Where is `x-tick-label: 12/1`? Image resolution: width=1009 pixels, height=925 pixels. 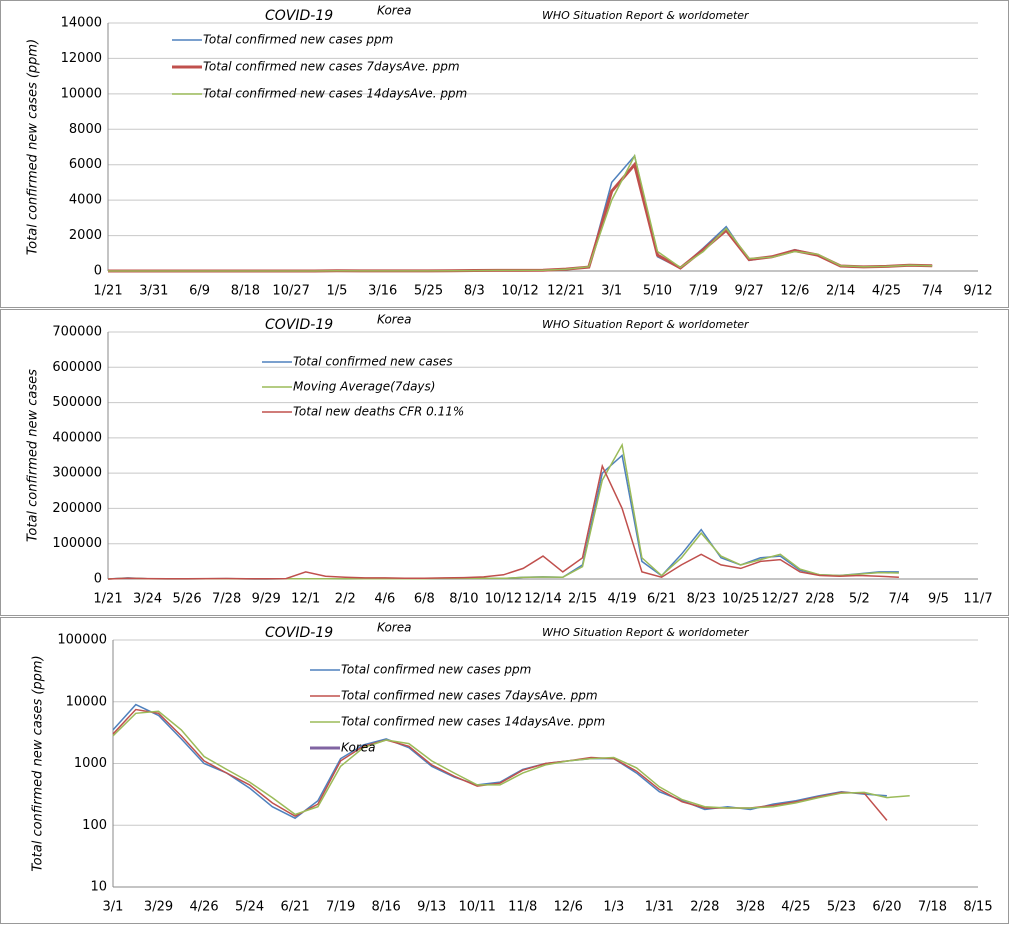
x-tick-label: 12/1 is located at coordinates (305, 599).